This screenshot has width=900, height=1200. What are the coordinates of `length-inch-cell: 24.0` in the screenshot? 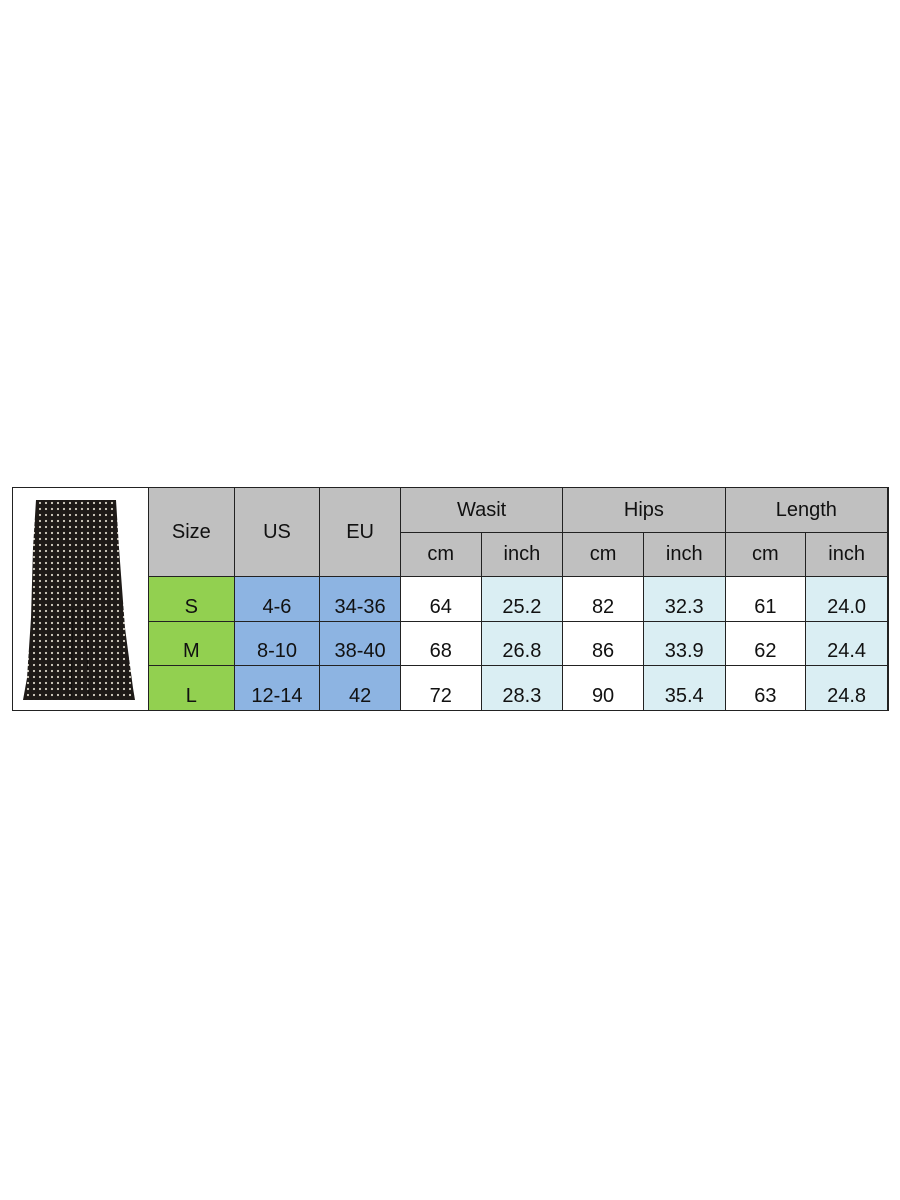 It's located at (846, 599).